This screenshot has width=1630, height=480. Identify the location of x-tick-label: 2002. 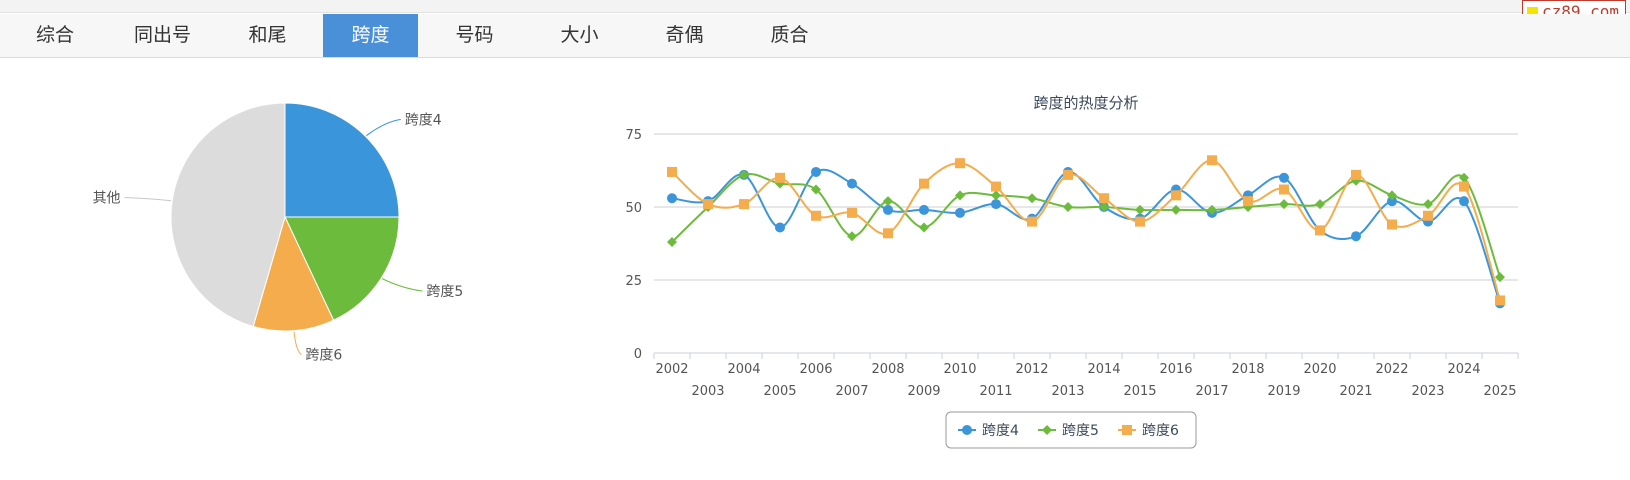
(671, 369).